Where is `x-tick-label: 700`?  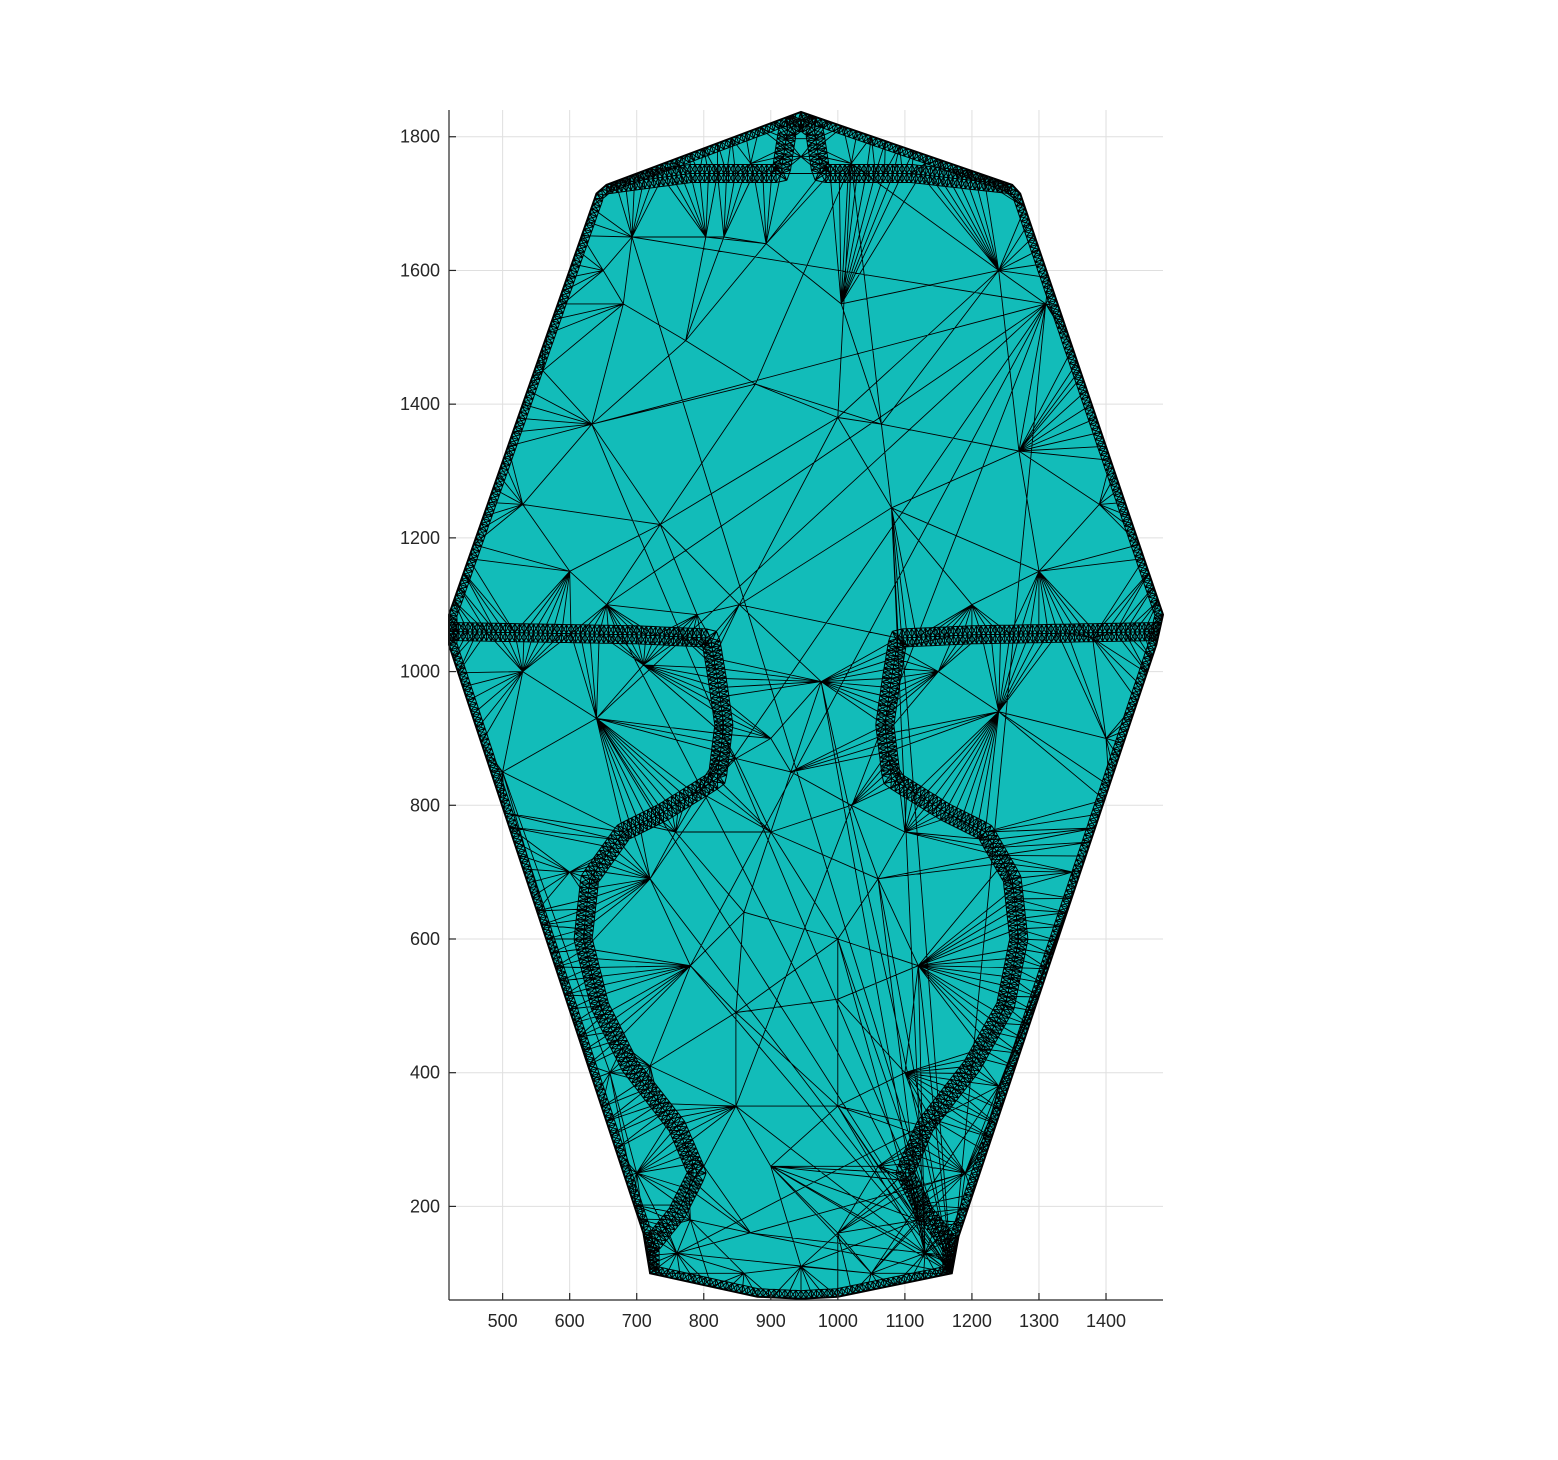
x-tick-label: 700 is located at coordinates (637, 1321).